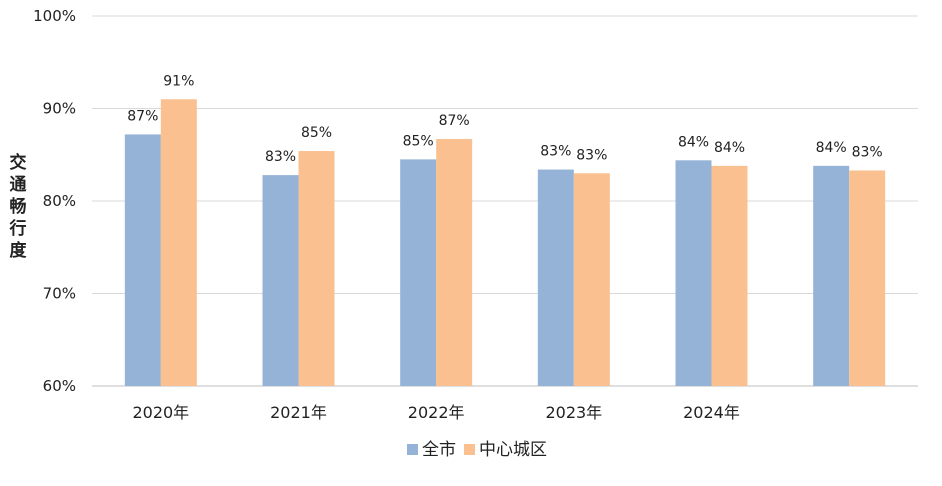 The width and height of the screenshot is (942, 486). Describe the element at coordinates (59, 386) in the screenshot. I see `y-tick-label: 60%` at that location.